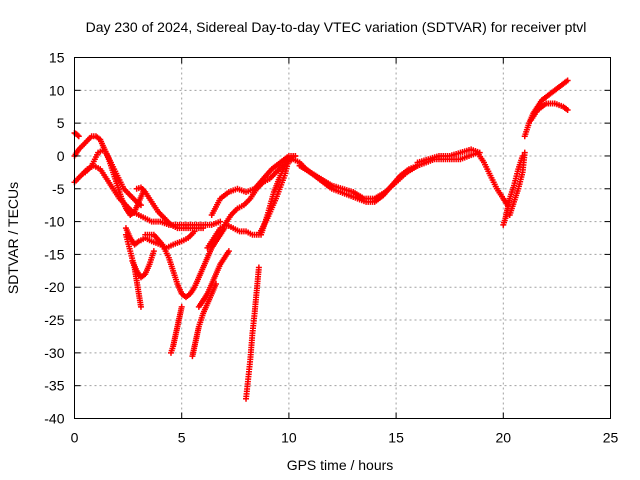 The width and height of the screenshot is (640, 480). What do you see at coordinates (57, 90) in the screenshot?
I see `y-tick-label: 10` at bounding box center [57, 90].